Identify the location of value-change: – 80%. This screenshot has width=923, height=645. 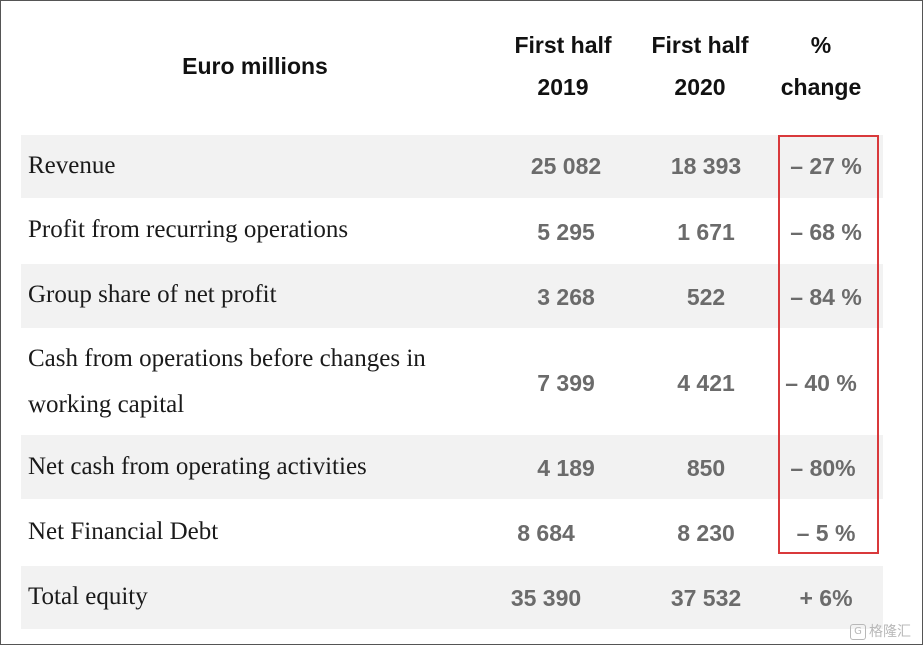
(823, 468).